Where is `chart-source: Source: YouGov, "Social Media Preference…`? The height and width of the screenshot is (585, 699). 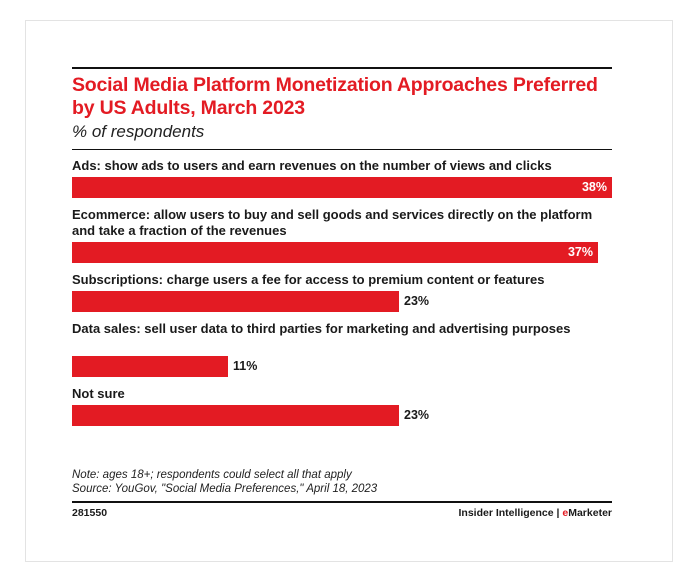 chart-source: Source: YouGov, "Social Media Preference… is located at coordinates (225, 488).